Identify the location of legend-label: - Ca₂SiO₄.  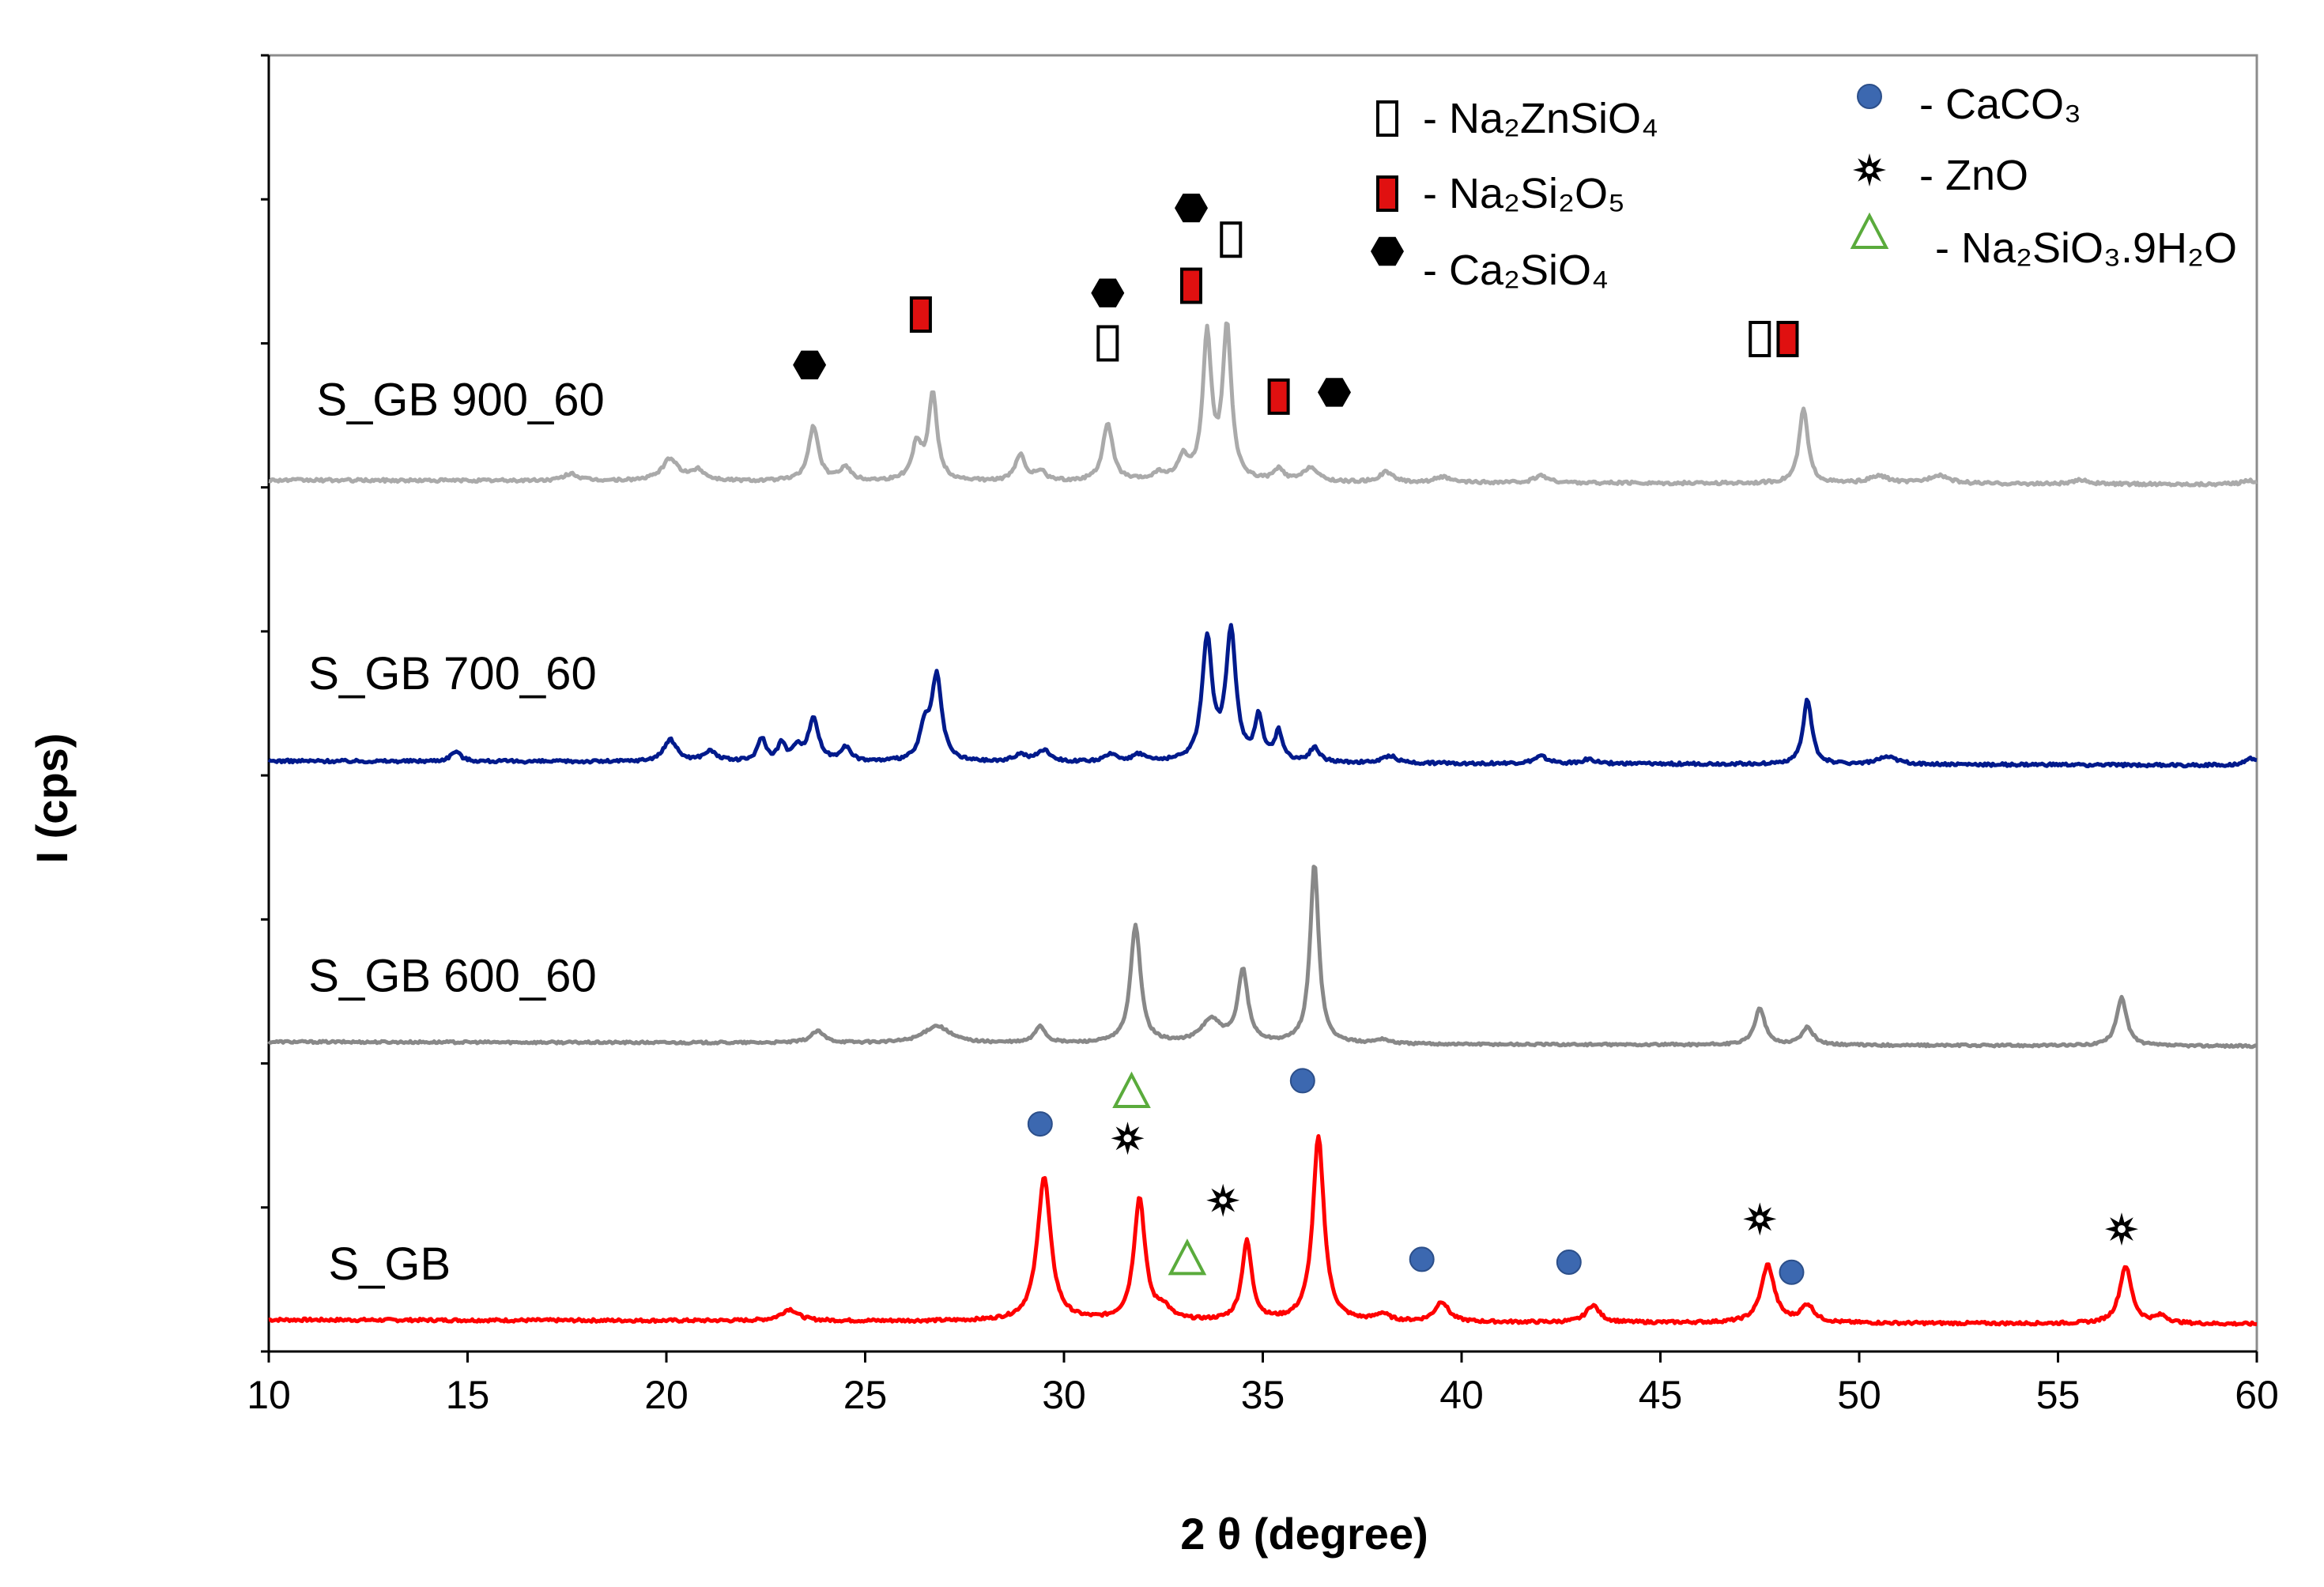
(1516, 270).